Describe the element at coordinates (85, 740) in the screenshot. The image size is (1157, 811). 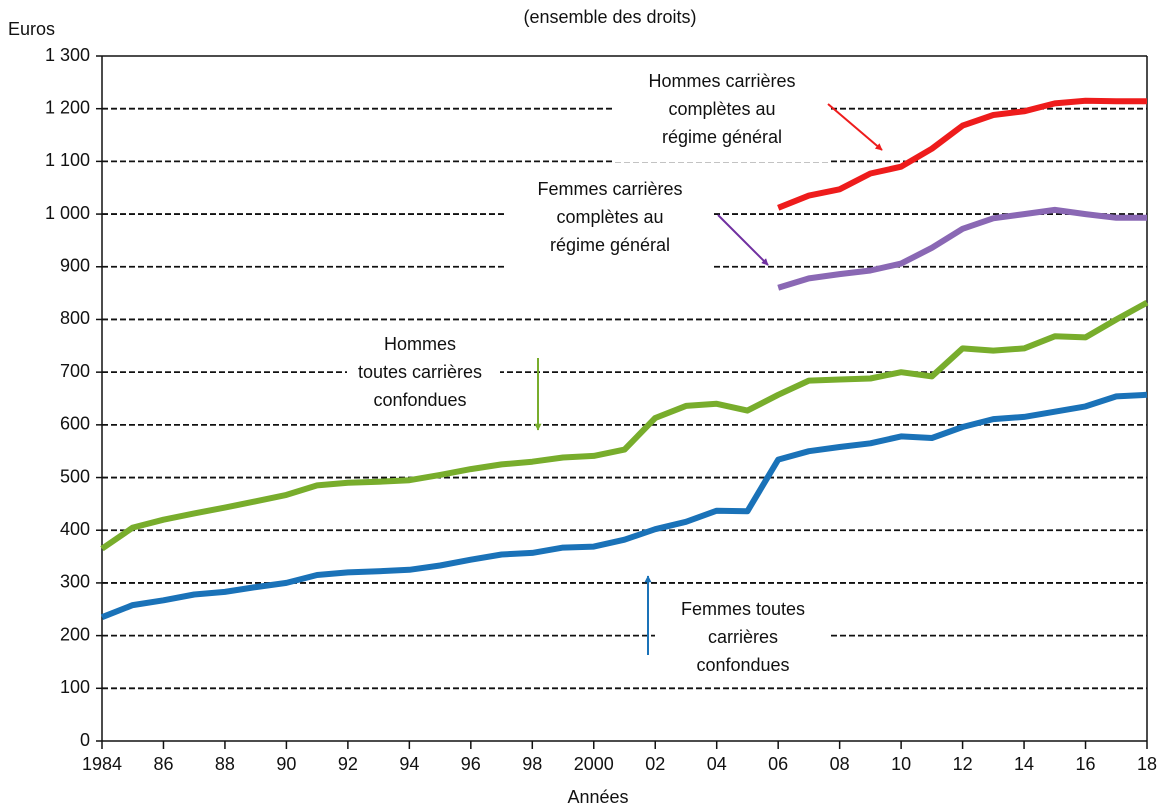
I see `y-tick-label: 0` at that location.